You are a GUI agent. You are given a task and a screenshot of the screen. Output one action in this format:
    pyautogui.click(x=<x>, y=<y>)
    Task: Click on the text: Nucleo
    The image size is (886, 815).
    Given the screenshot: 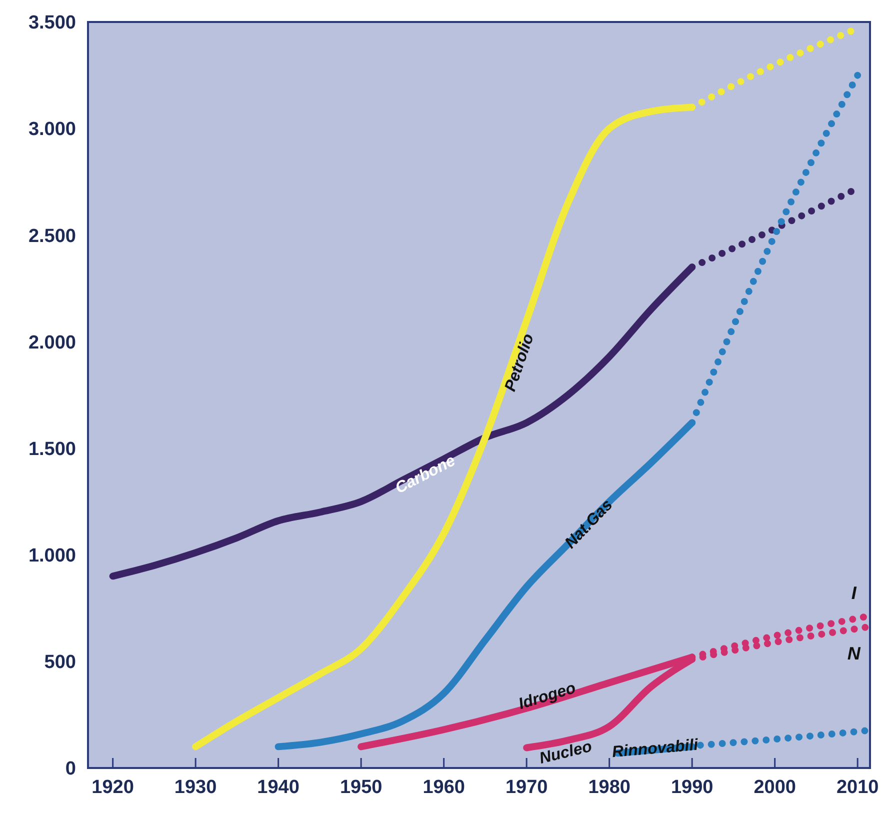 What is the action you would take?
    pyautogui.click(x=566, y=753)
    